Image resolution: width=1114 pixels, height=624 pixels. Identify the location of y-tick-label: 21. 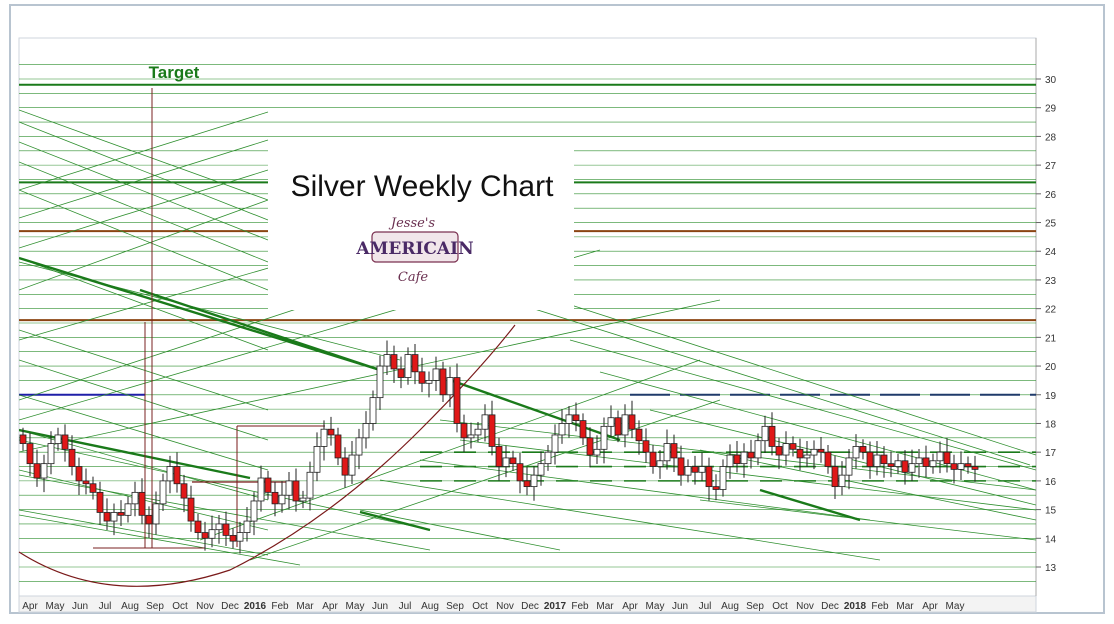
(1051, 338).